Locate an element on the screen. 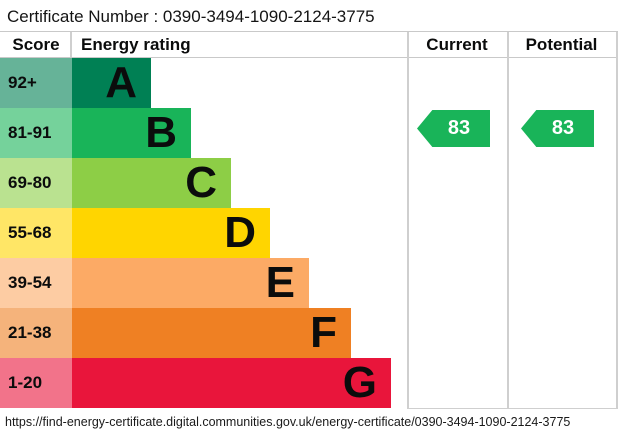  band-row-d: 55-68 D is located at coordinates (309, 233).